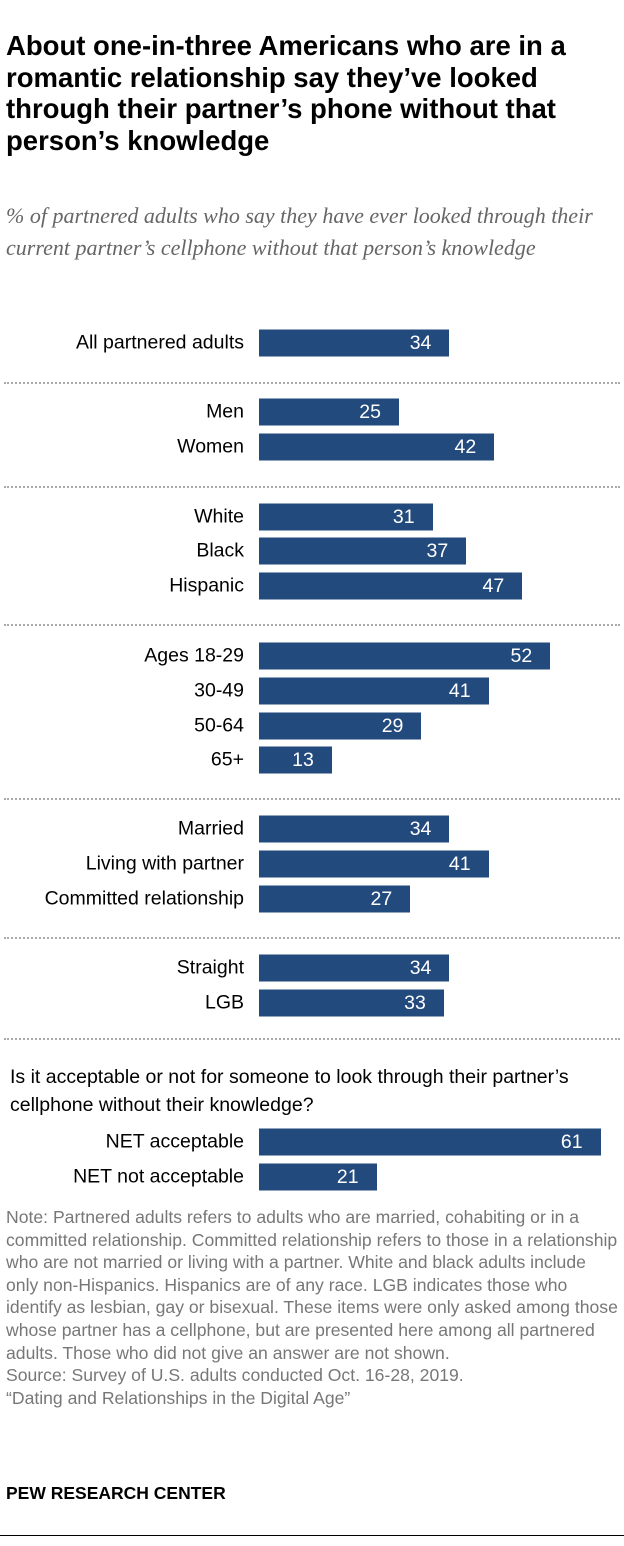  I want to click on category-label: NET not acceptable, so click(158, 1176).